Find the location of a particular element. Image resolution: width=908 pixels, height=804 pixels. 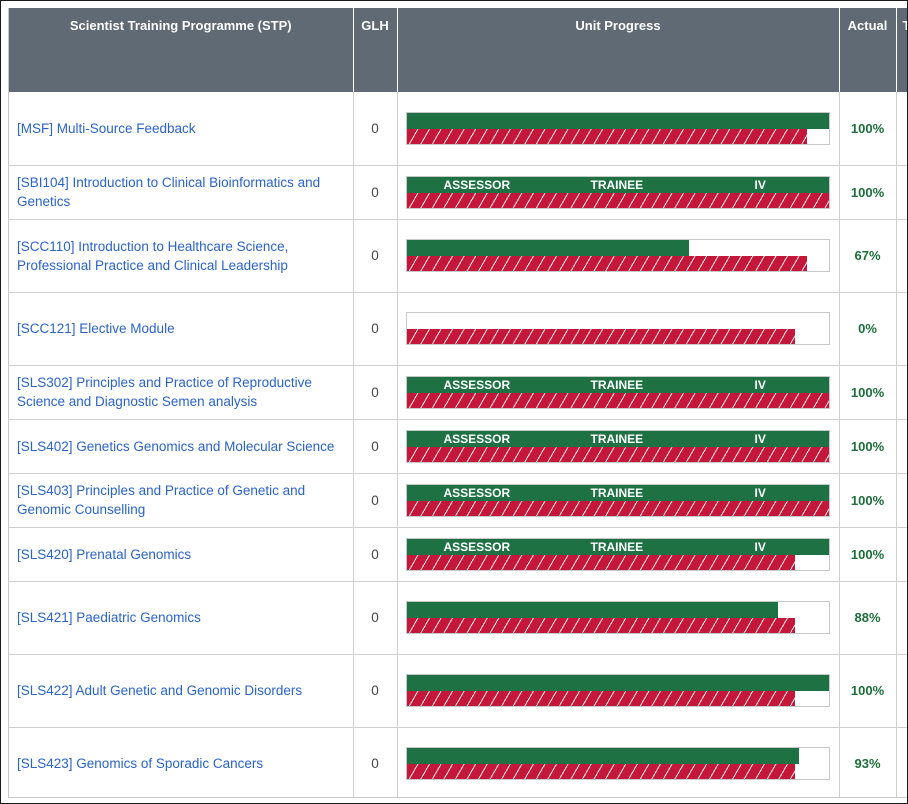

actual-percent: 88% is located at coordinates (868, 618).